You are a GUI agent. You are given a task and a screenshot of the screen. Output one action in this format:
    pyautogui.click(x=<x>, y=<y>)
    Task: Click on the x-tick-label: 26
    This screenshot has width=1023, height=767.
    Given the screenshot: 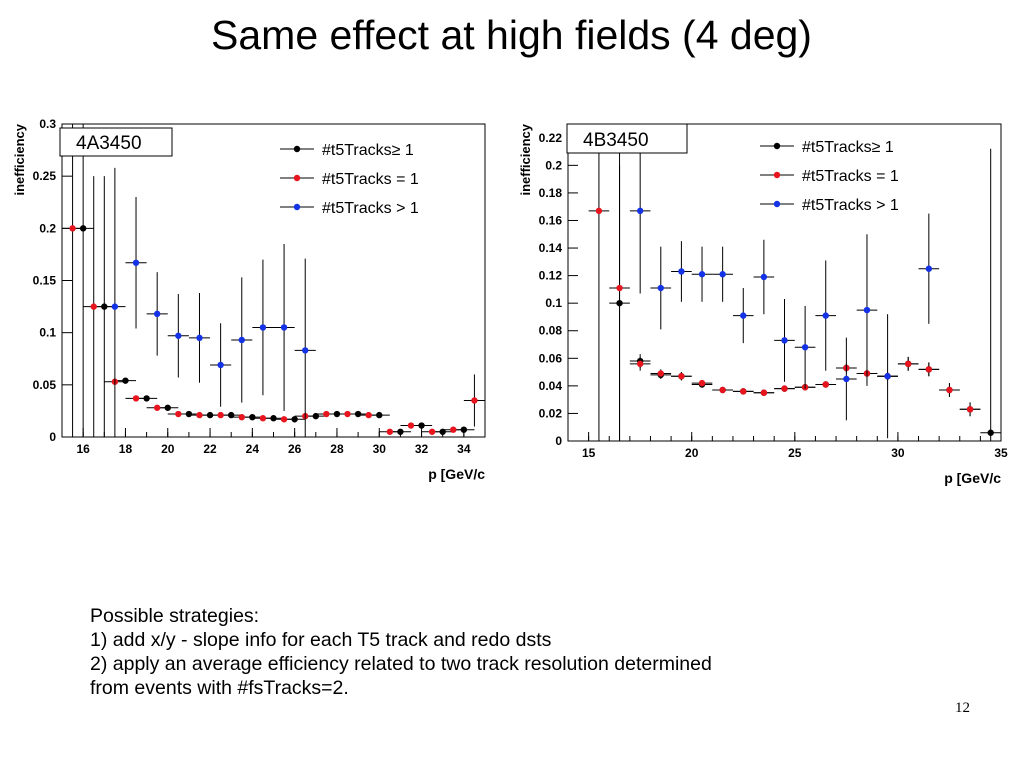 What is the action you would take?
    pyautogui.click(x=295, y=449)
    